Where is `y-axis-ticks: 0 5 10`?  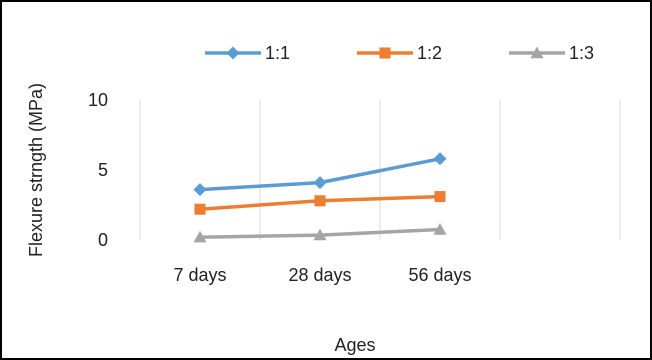
y-axis-ticks: 0 5 10 is located at coordinates (98, 170).